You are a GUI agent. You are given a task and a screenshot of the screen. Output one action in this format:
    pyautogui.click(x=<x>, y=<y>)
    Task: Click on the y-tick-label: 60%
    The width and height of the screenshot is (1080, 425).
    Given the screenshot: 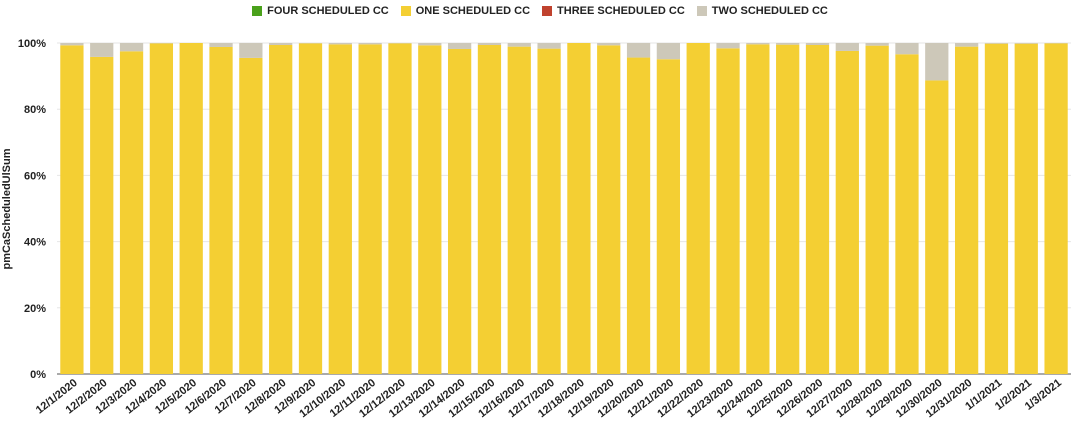 What is the action you would take?
    pyautogui.click(x=35, y=176)
    